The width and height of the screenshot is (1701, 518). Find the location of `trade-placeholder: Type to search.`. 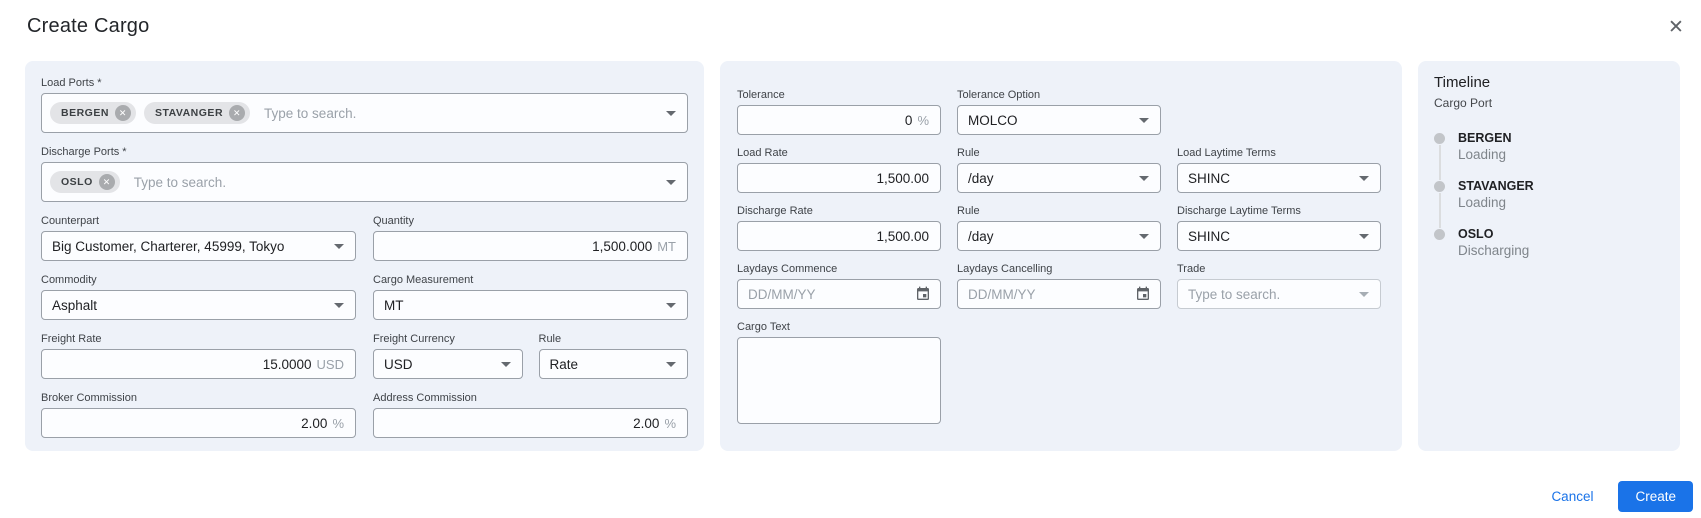

trade-placeholder: Type to search. is located at coordinates (1234, 294).